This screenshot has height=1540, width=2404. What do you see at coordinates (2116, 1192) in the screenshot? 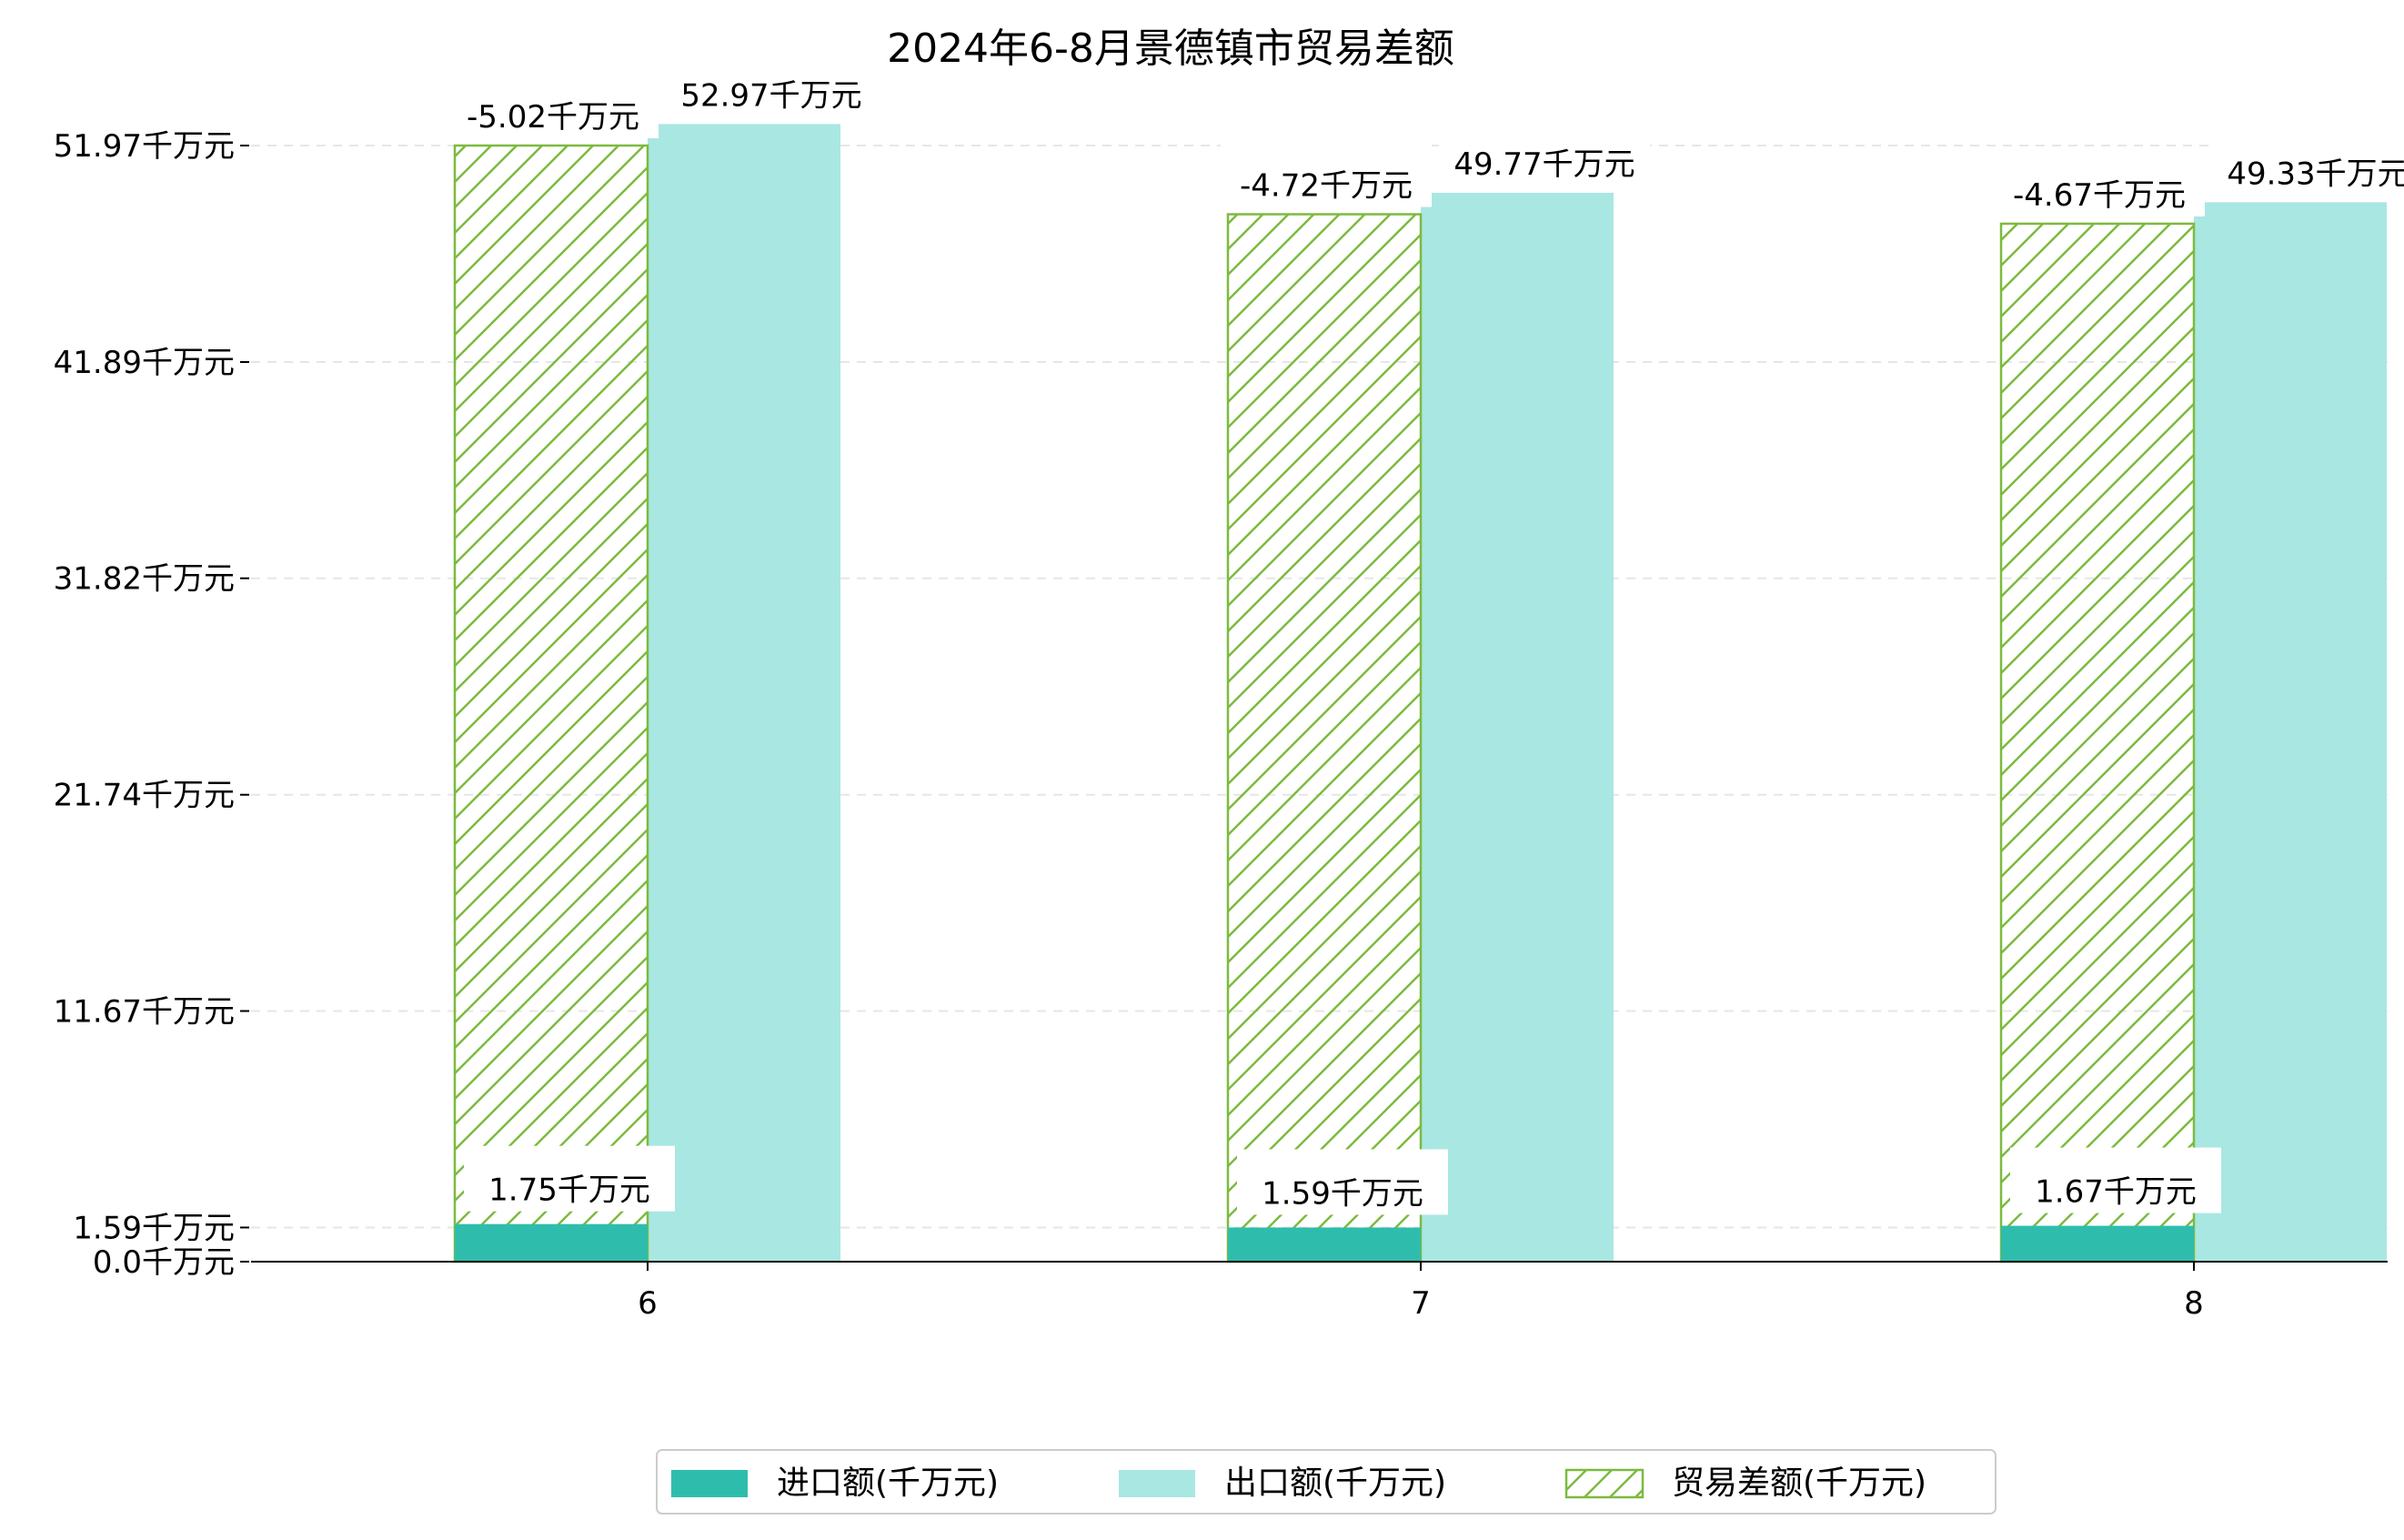
I see `import-value-label: 1.67千万元` at bounding box center [2116, 1192].